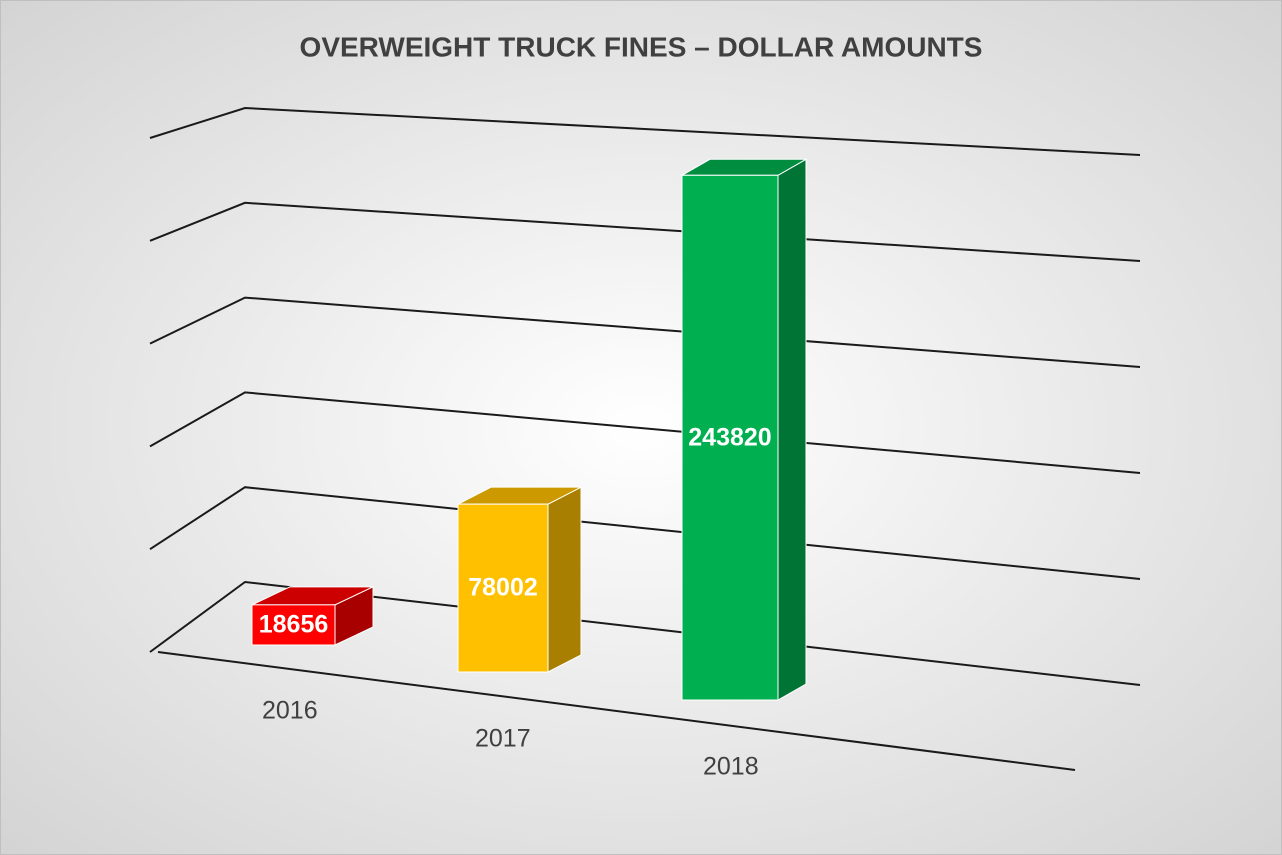  I want to click on chart-title: OVERWEIGHT TRUCK FINES – DOLLAR AMOUNTS, so click(641, 46).